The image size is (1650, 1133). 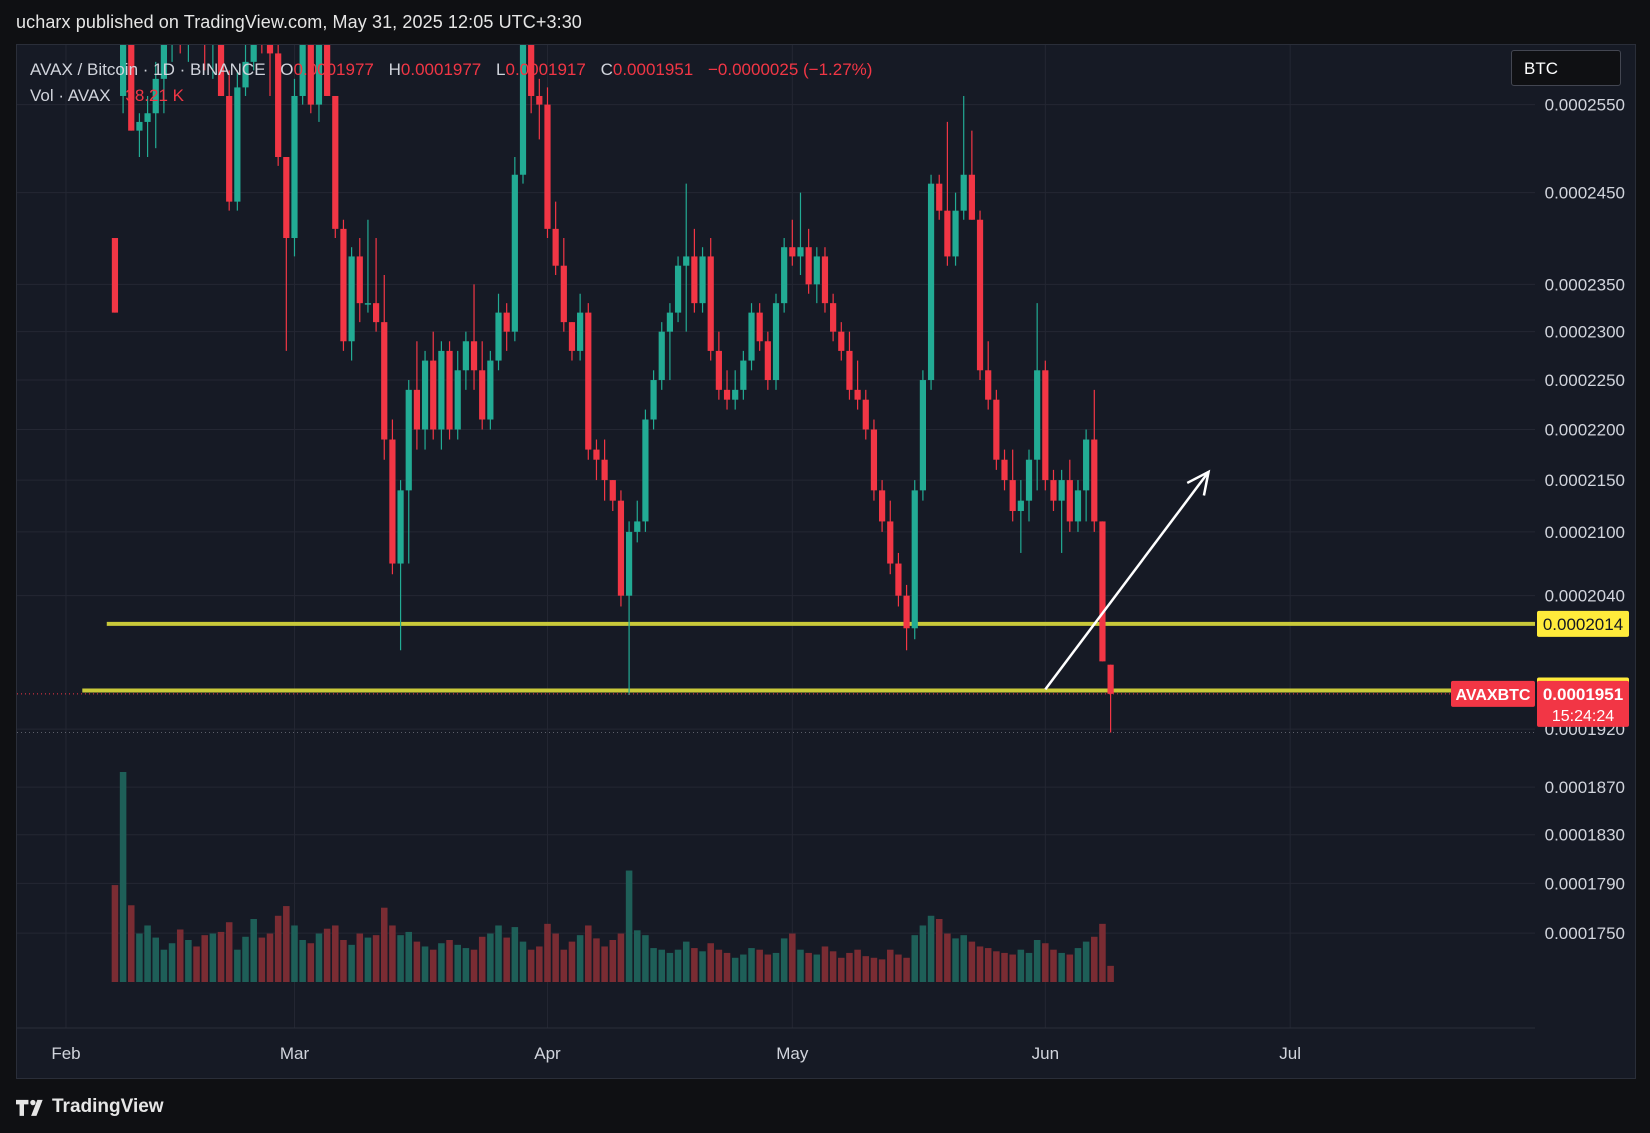 I want to click on bar-countdown: 15:24:24, so click(x=1583, y=716).